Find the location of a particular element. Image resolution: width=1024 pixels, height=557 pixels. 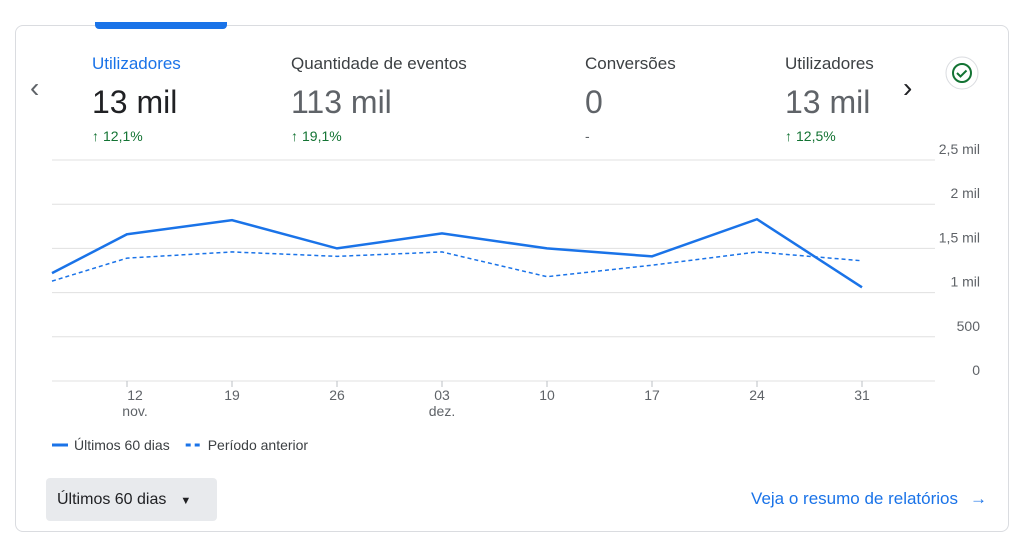

metric-change: ↑ 12,5% is located at coordinates (836, 136).